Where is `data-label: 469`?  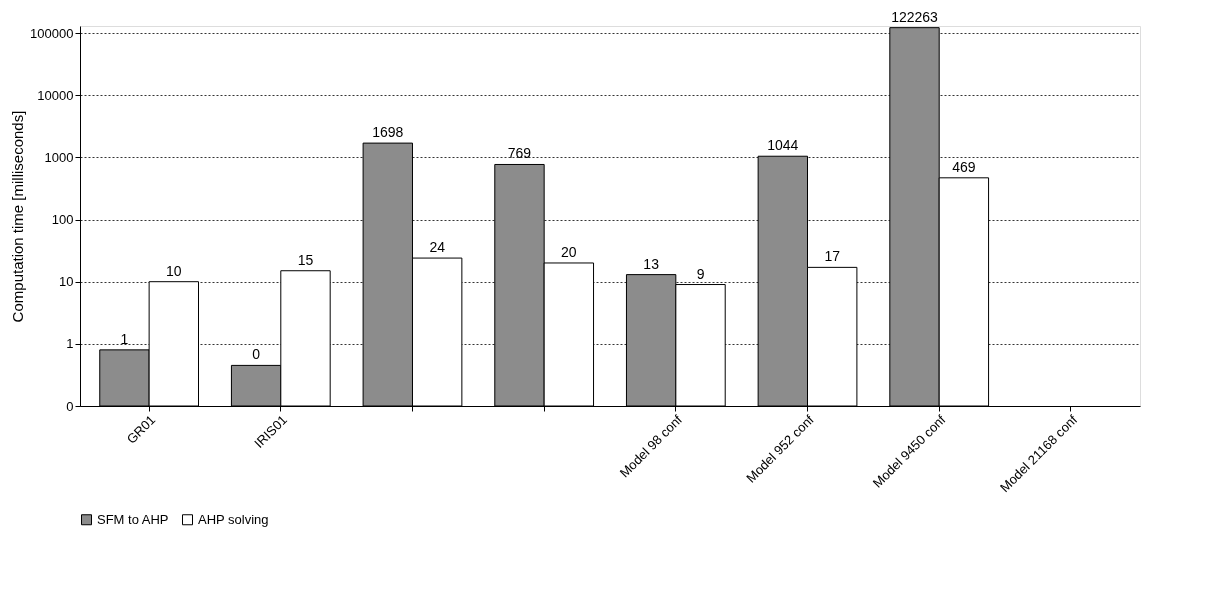
data-label: 469 is located at coordinates (964, 166).